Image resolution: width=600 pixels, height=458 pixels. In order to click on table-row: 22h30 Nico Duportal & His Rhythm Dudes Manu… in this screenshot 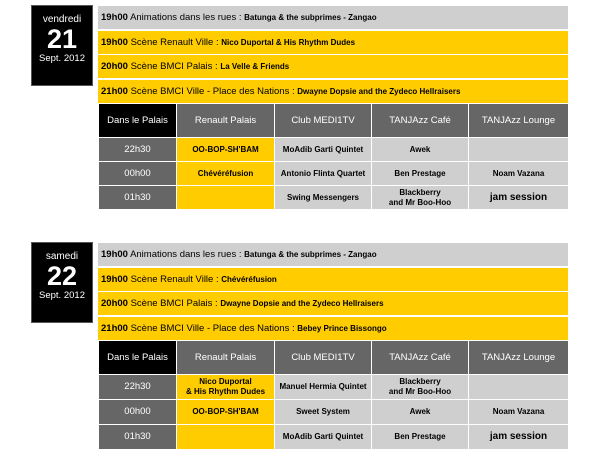, I will do `click(333, 387)`.